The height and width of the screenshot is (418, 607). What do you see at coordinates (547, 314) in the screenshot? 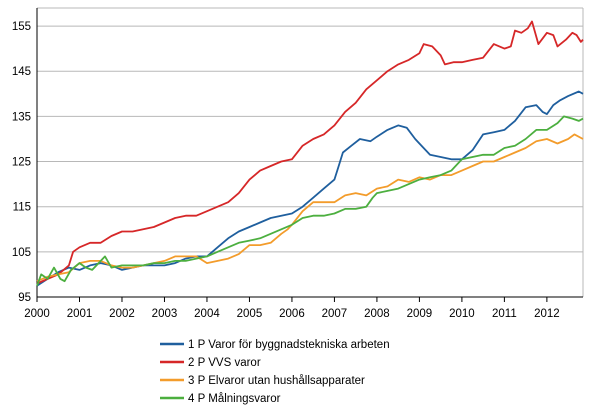
I see `x-tick-label: 2012` at bounding box center [547, 314].